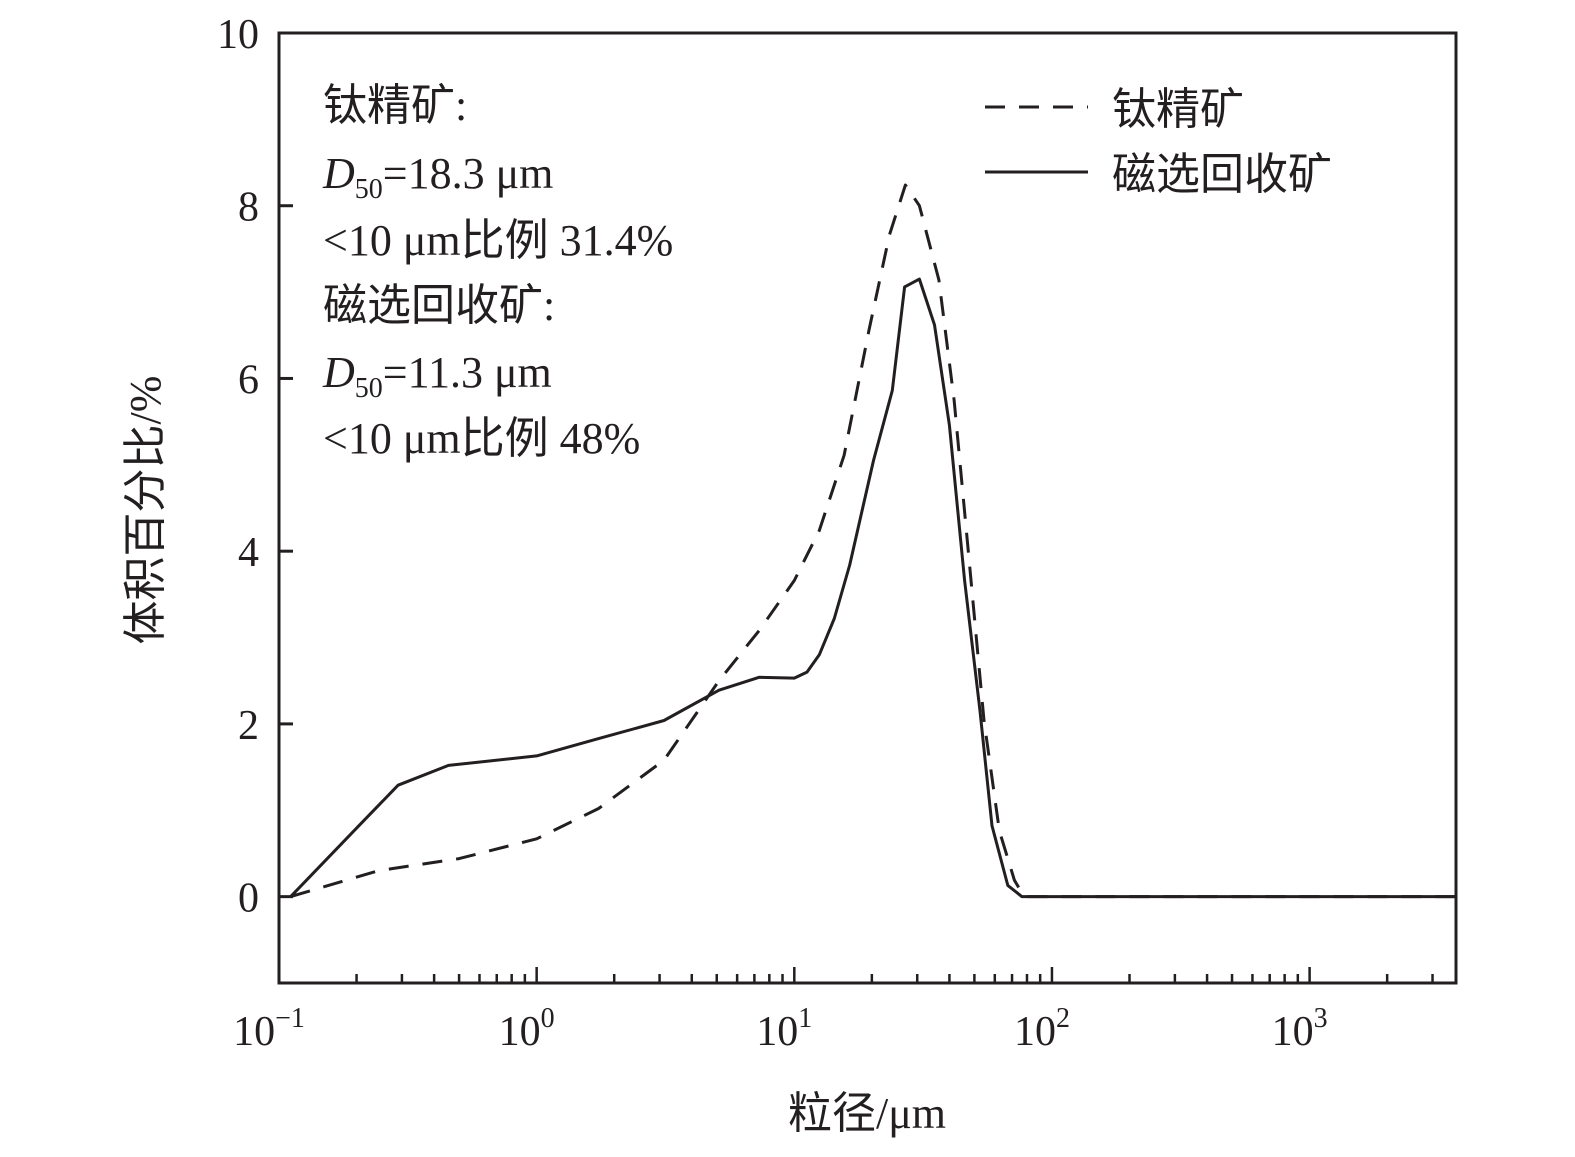  I want to click on y-tick-label: 6, so click(248, 380).